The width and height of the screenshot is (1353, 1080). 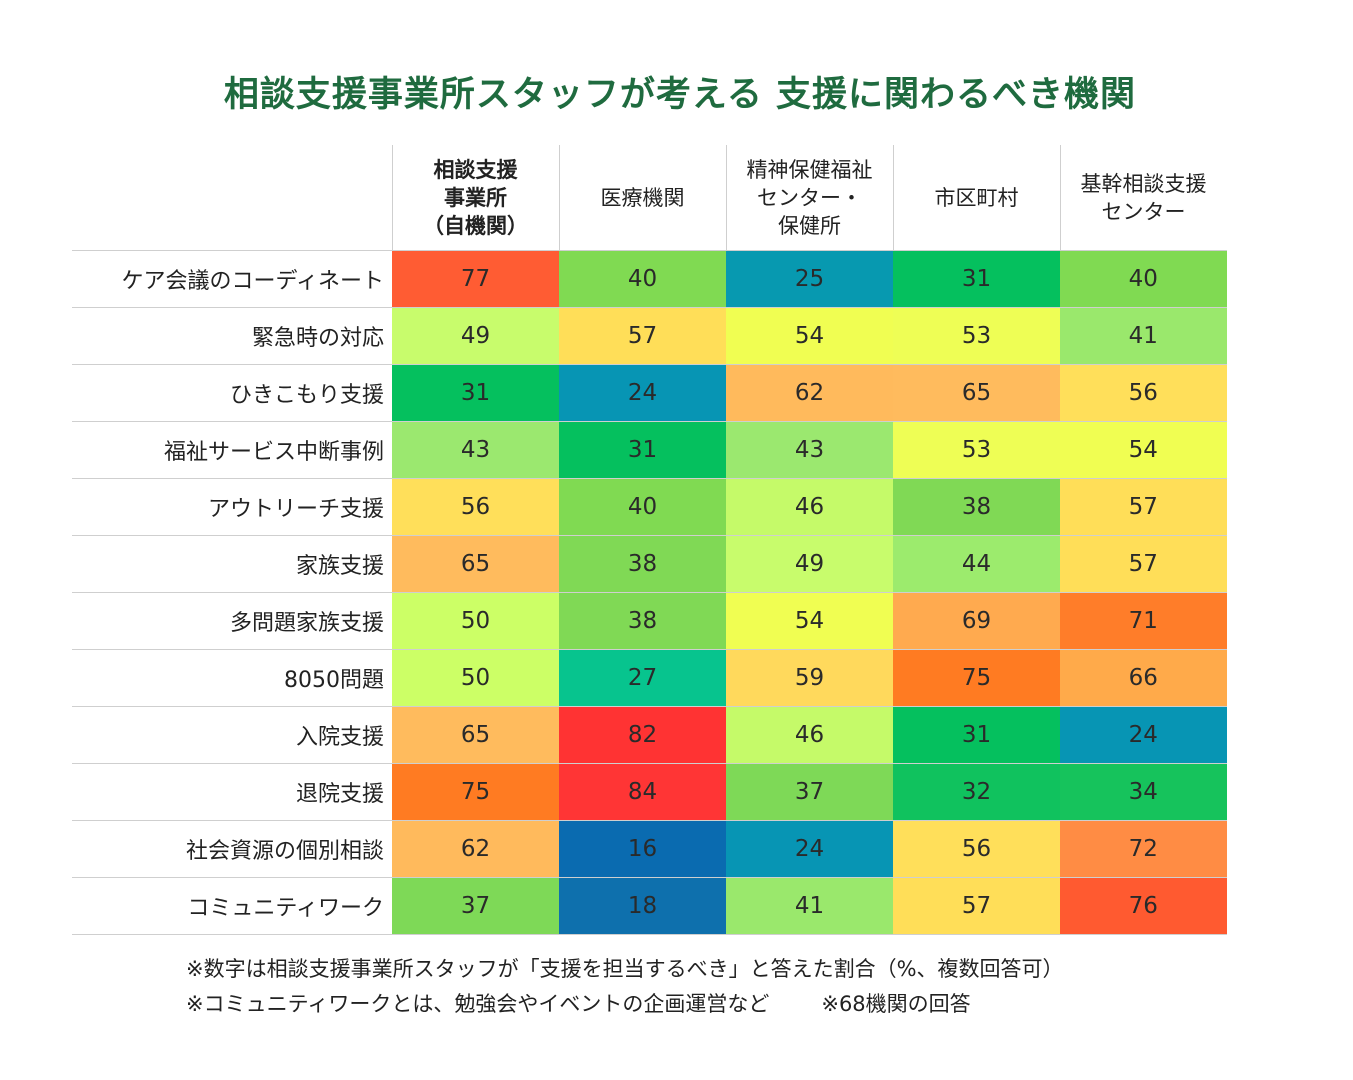 I want to click on table-row: 退院支援 75 84 37 32 34, so click(x=649, y=792).